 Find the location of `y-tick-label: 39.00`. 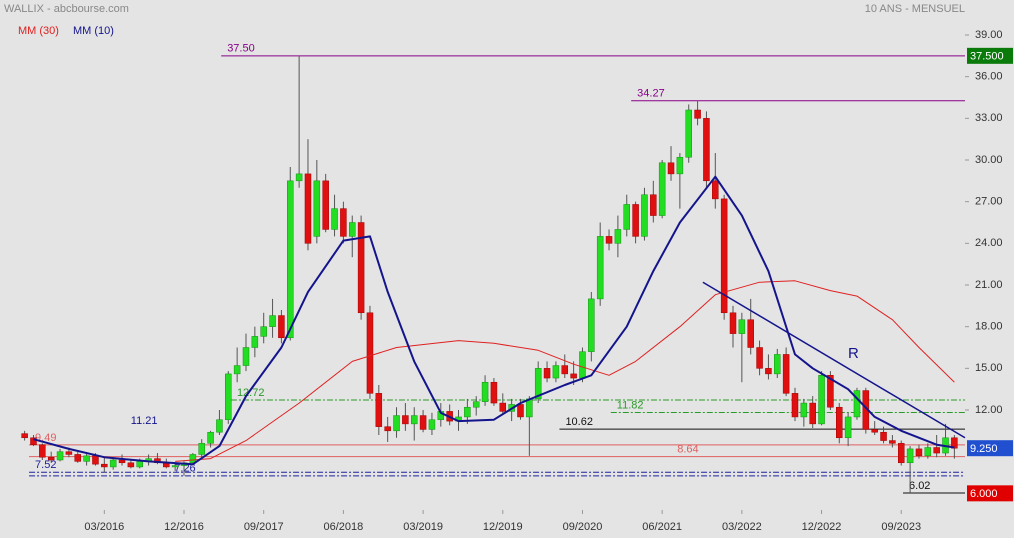

y-tick-label: 39.00 is located at coordinates (989, 35).